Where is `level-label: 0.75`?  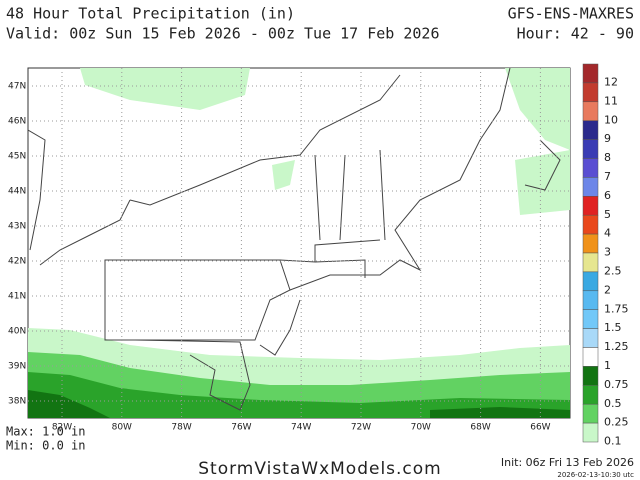
level-label: 0.75 is located at coordinates (616, 384).